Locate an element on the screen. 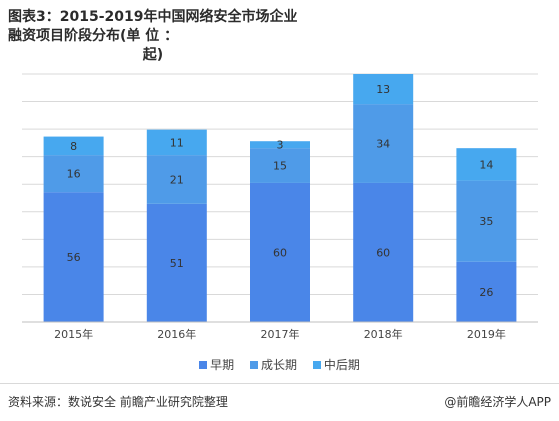 This screenshot has width=559, height=421. legend-item-mid: 中后期 is located at coordinates (336, 364).